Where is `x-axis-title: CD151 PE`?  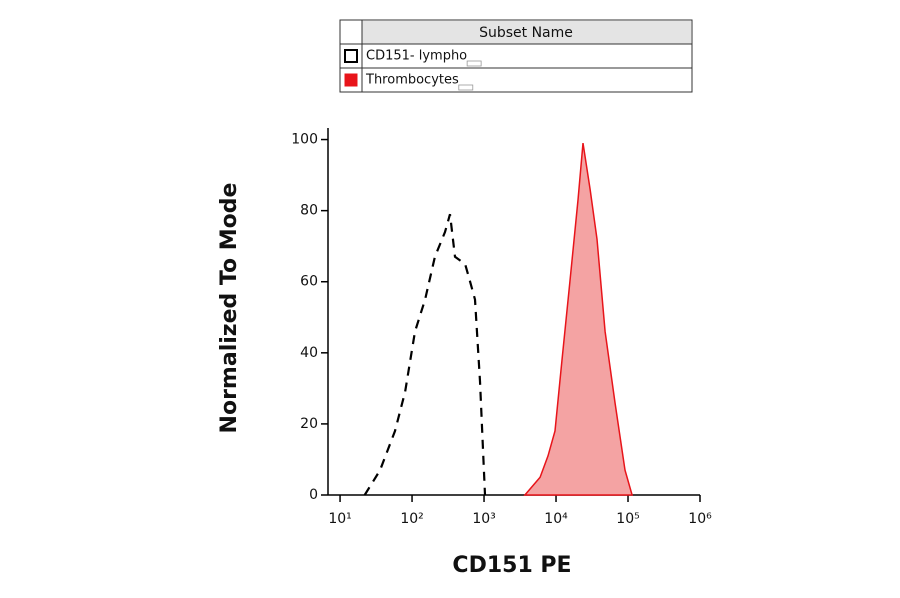 x-axis-title: CD151 PE is located at coordinates (511, 565).